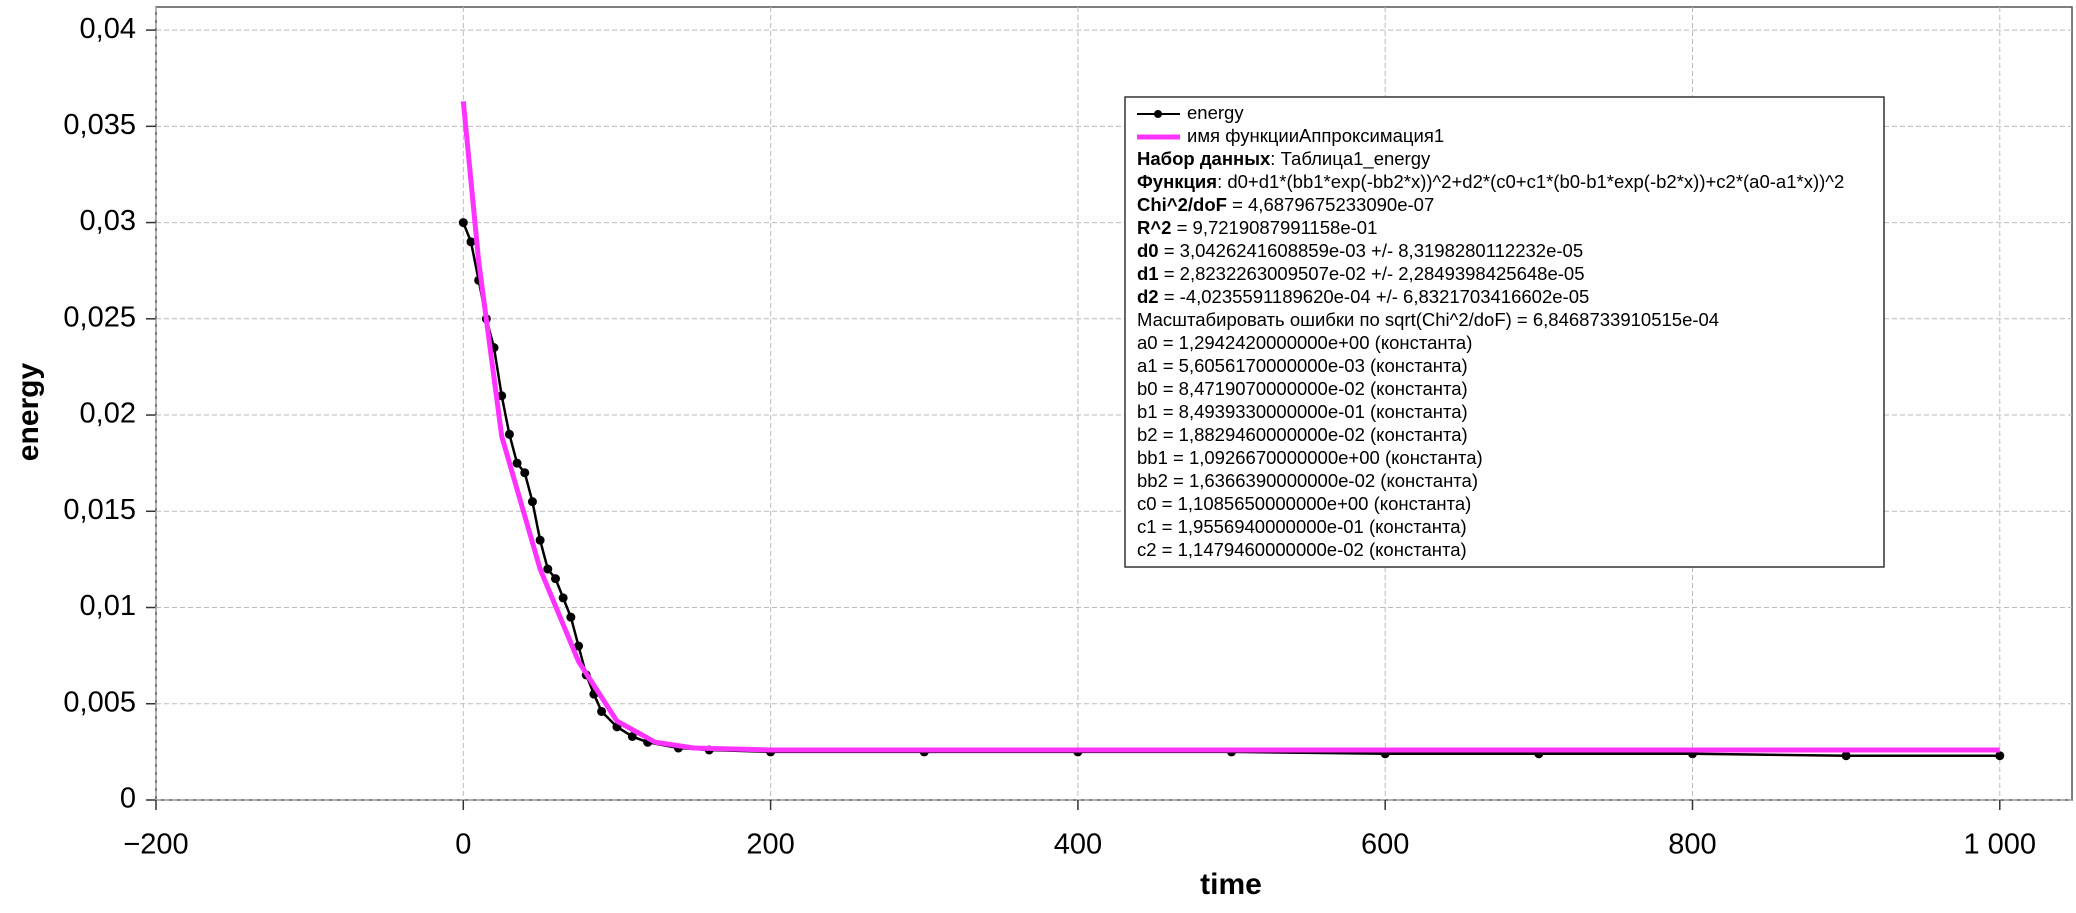 This screenshot has height=913, width=2076. I want to click on fit-info-line: a1 = 5,6056170000000e-03 (константа), so click(1302, 365).